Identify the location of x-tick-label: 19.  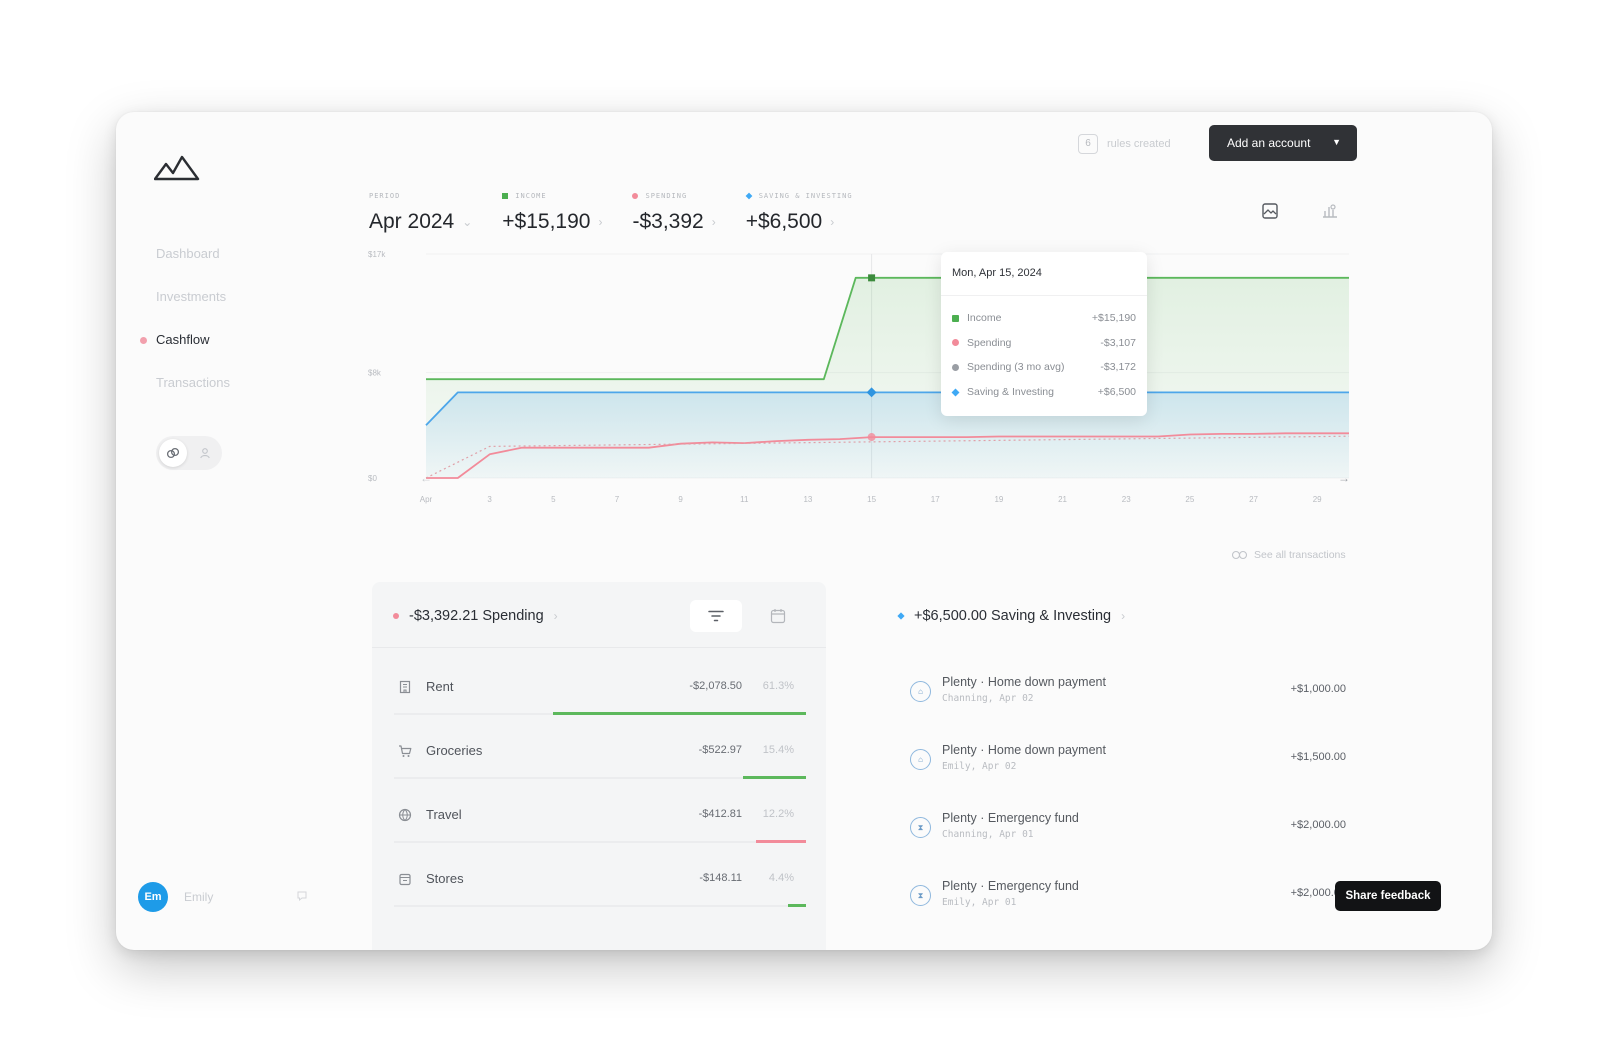
(998, 499).